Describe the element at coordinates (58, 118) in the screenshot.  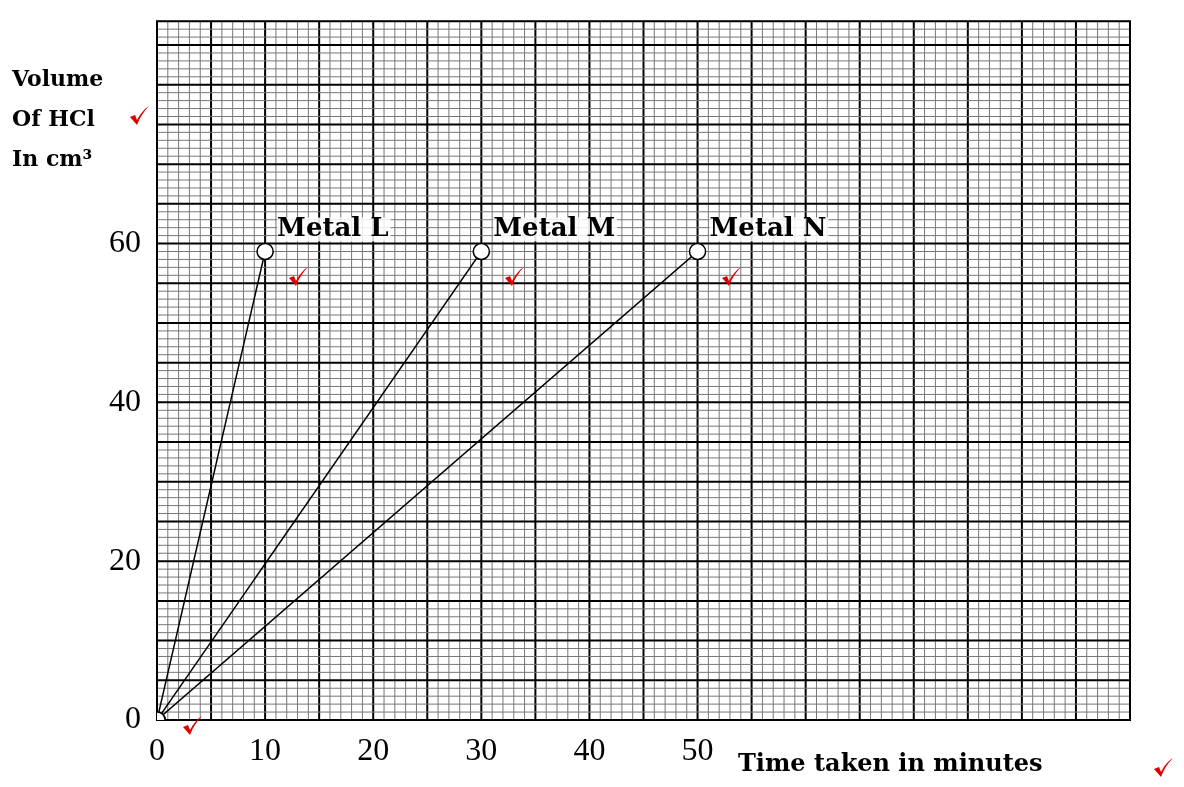
I see `y-axis-title: Volume Of HCl In cm³` at that location.